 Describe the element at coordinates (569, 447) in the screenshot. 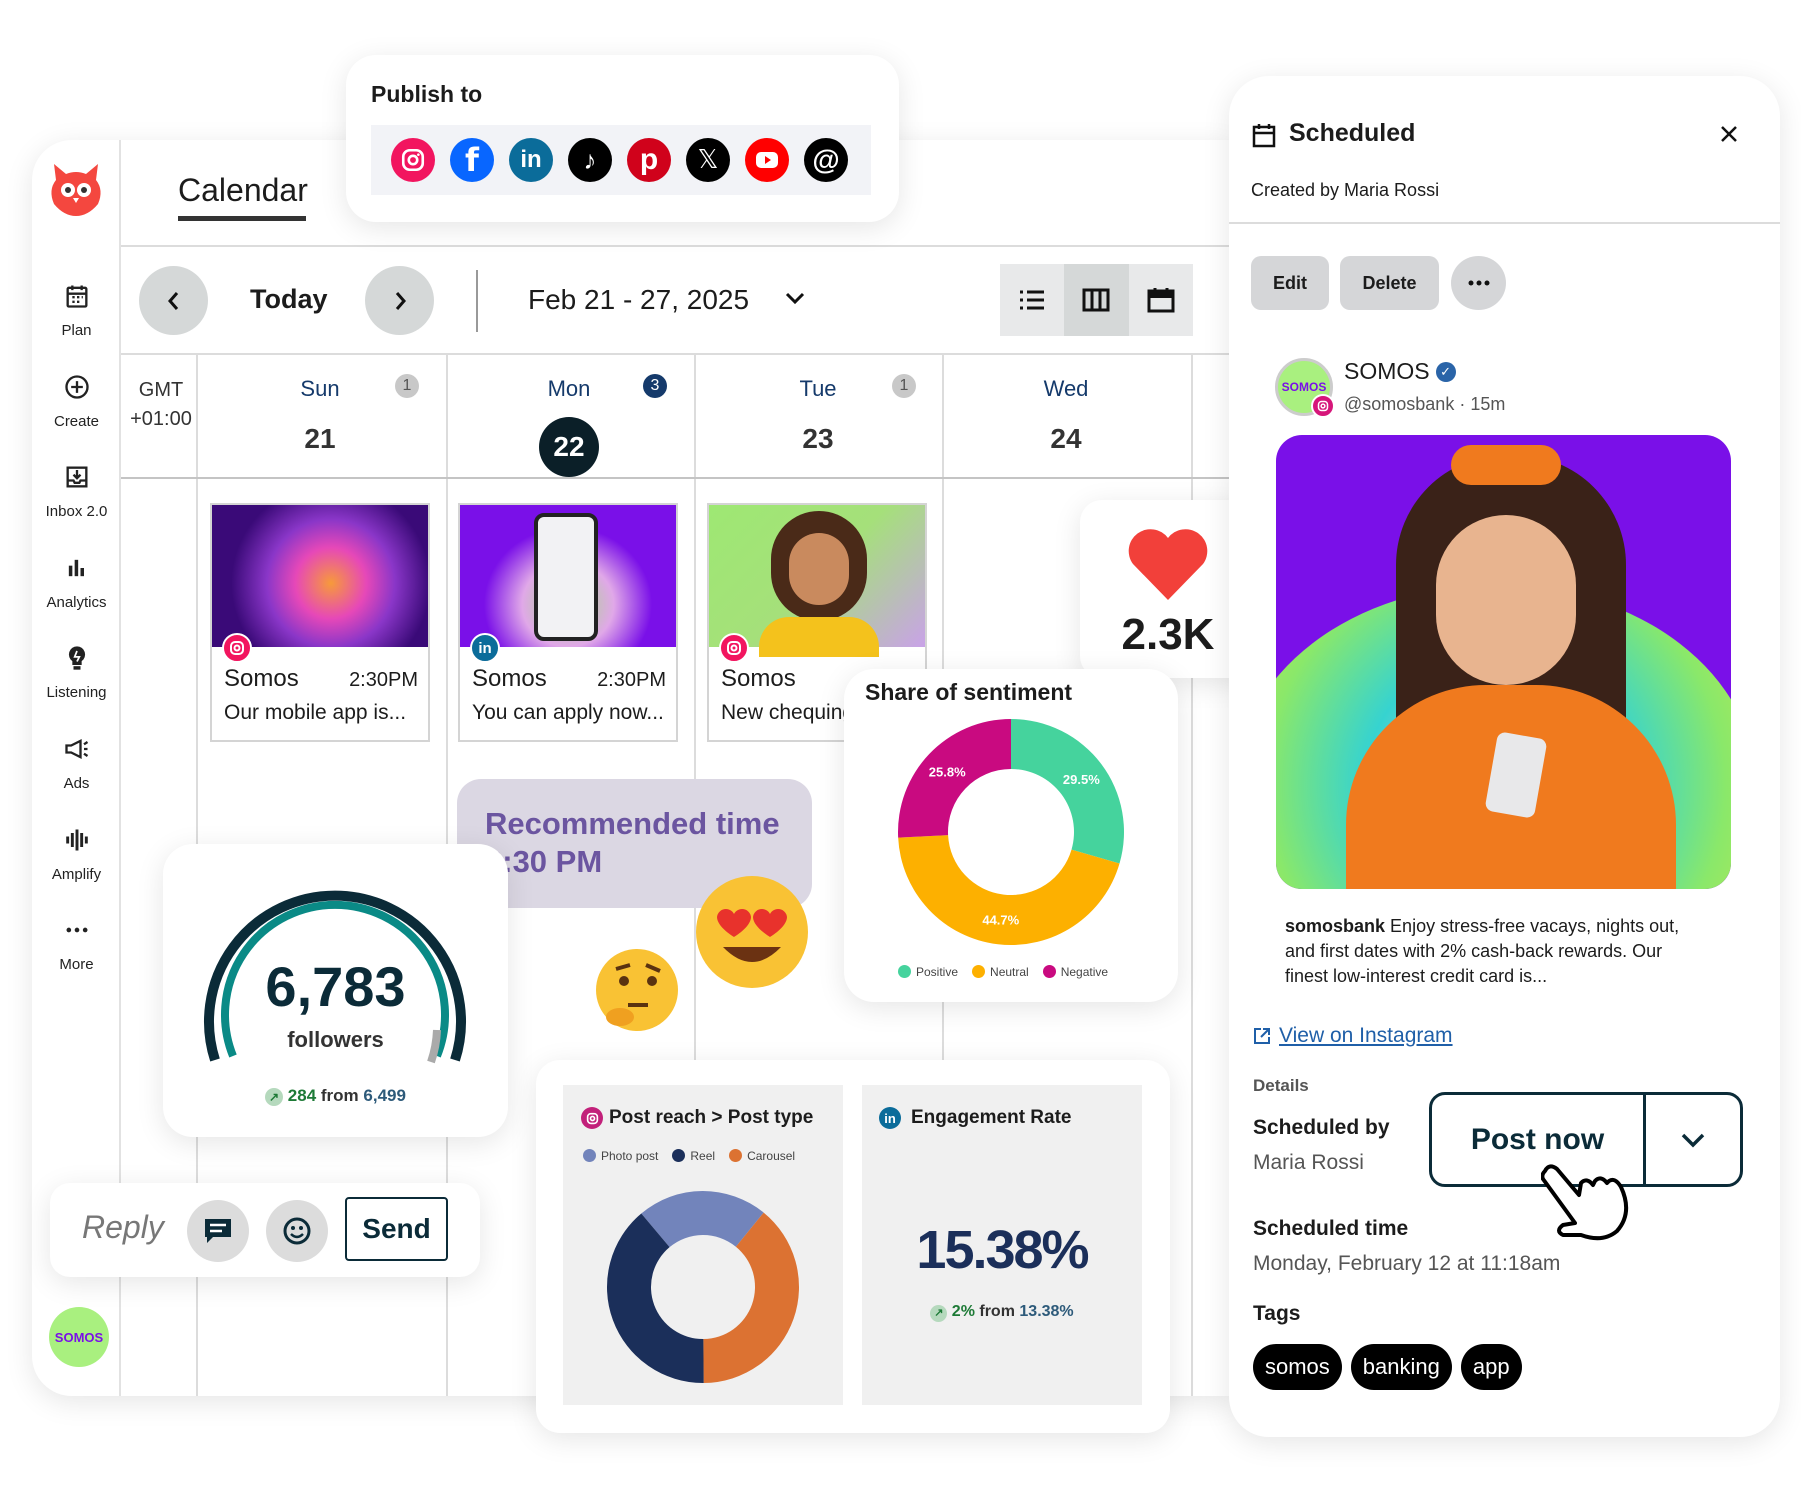

I see `day-number-selected: 22` at that location.